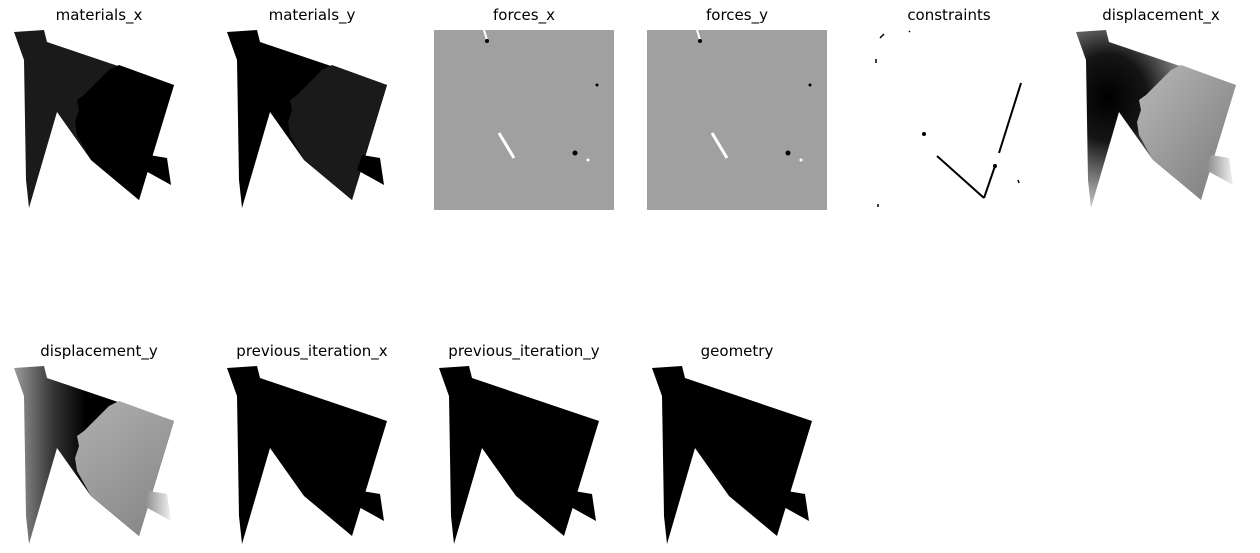  I want to click on panel-title: displacement_x, so click(1161, 15).